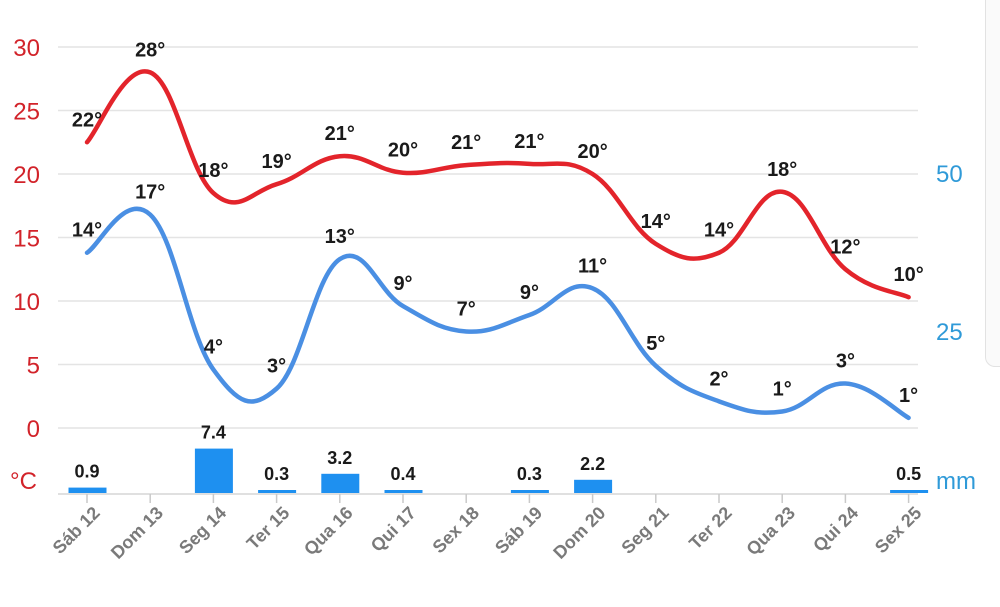  I want to click on temp-label-max: 22°, so click(87, 120).